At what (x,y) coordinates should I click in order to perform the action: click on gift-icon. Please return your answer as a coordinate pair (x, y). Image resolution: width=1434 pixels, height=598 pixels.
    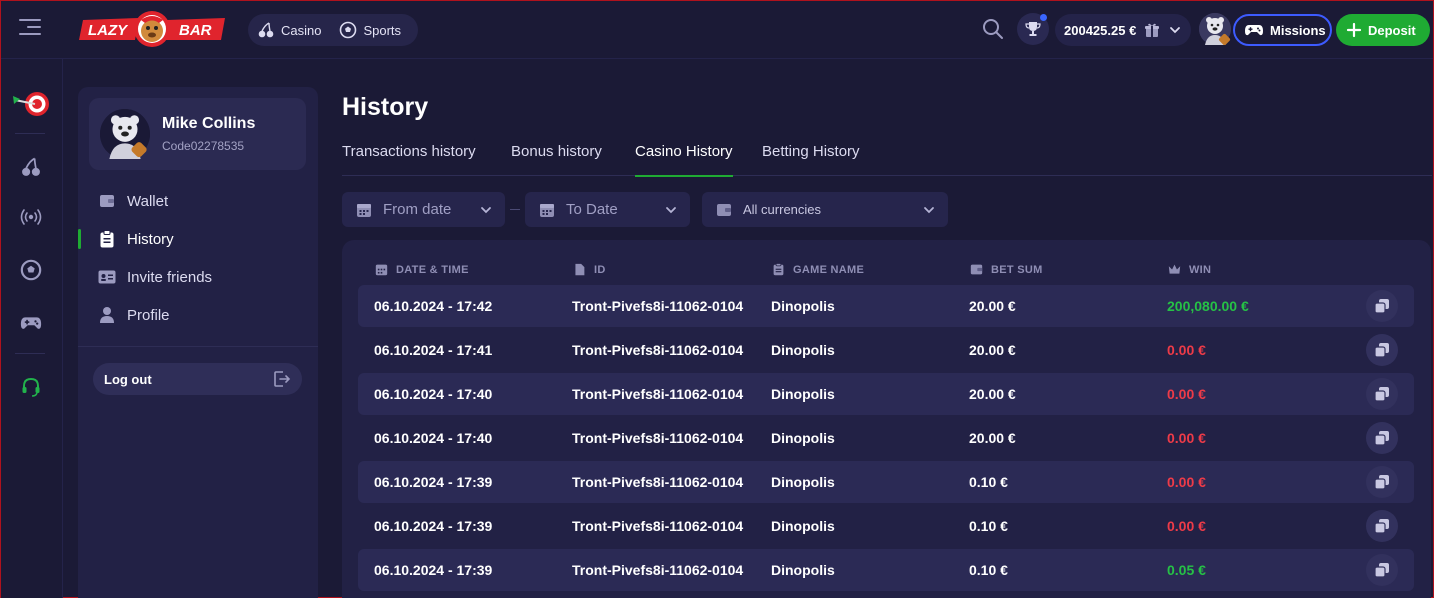
    Looking at the image, I should click on (1152, 30).